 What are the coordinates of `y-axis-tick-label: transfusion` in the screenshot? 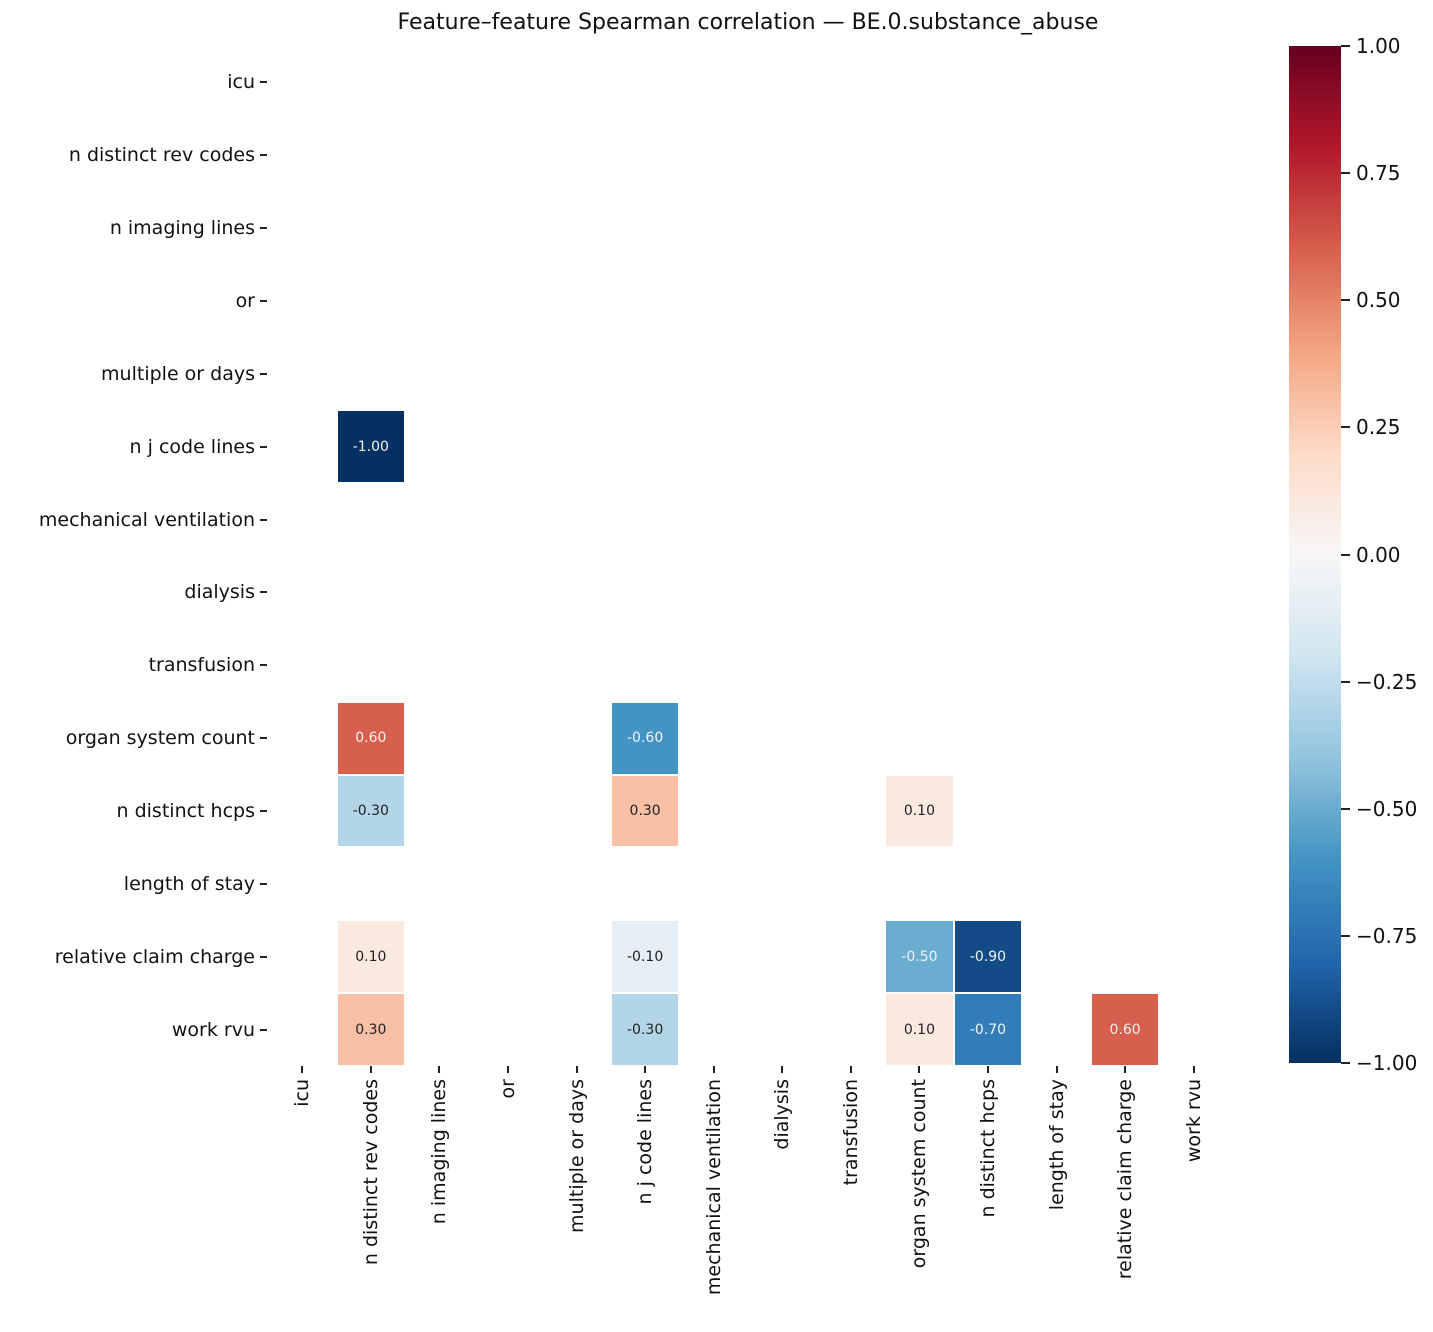 It's located at (201, 665).